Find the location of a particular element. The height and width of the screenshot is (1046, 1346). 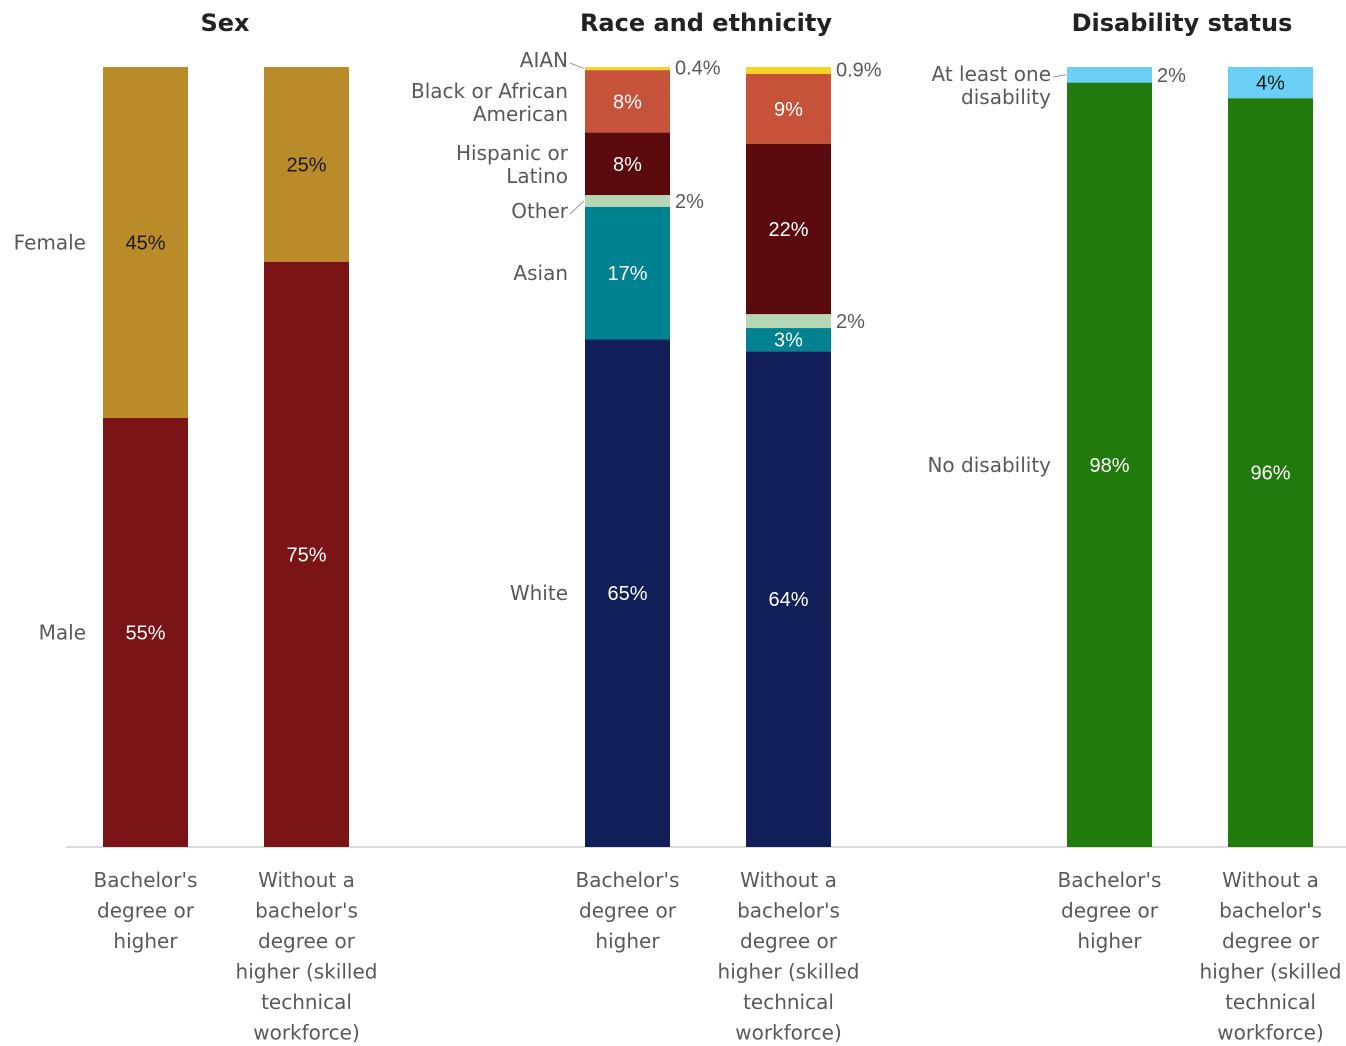

series-label-aian: AIAN is located at coordinates (544, 60).